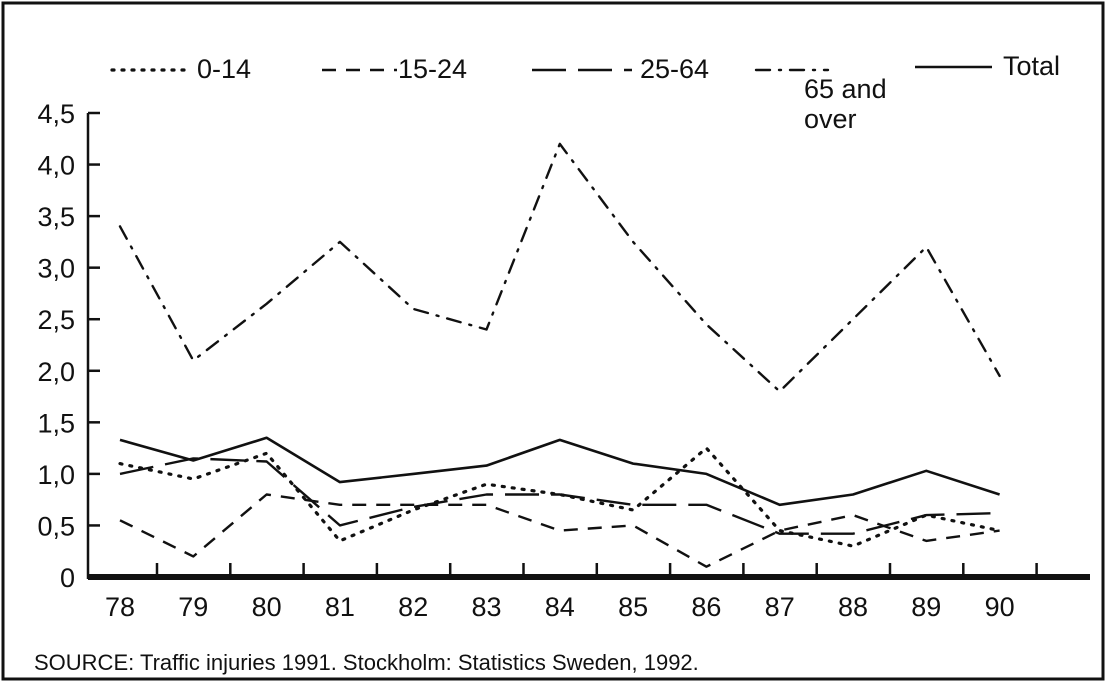 Image resolution: width=1106 pixels, height=682 pixels. I want to click on x-tick-label: 88, so click(853, 607).